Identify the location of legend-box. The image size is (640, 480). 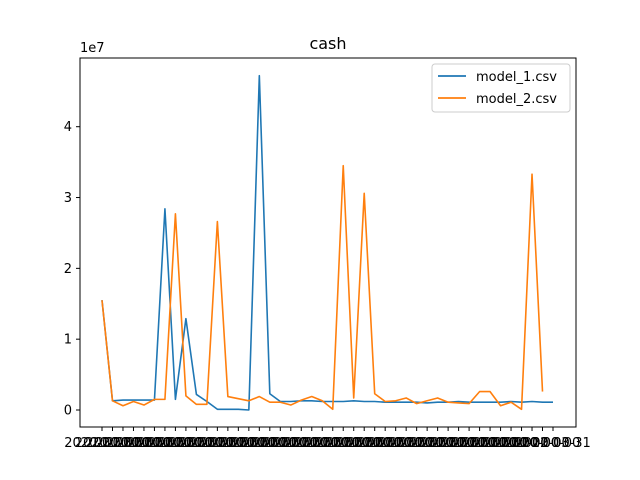
(501, 88).